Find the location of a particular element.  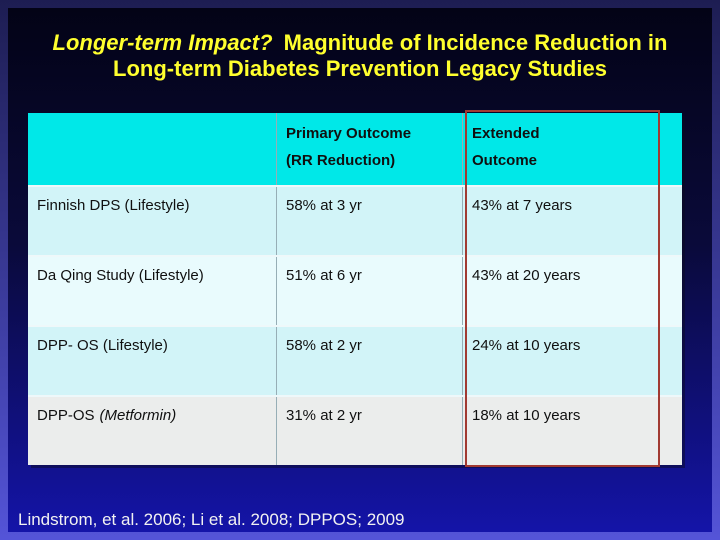

study-cell: Da Qing Study (Lifestyle) is located at coordinates (152, 291).